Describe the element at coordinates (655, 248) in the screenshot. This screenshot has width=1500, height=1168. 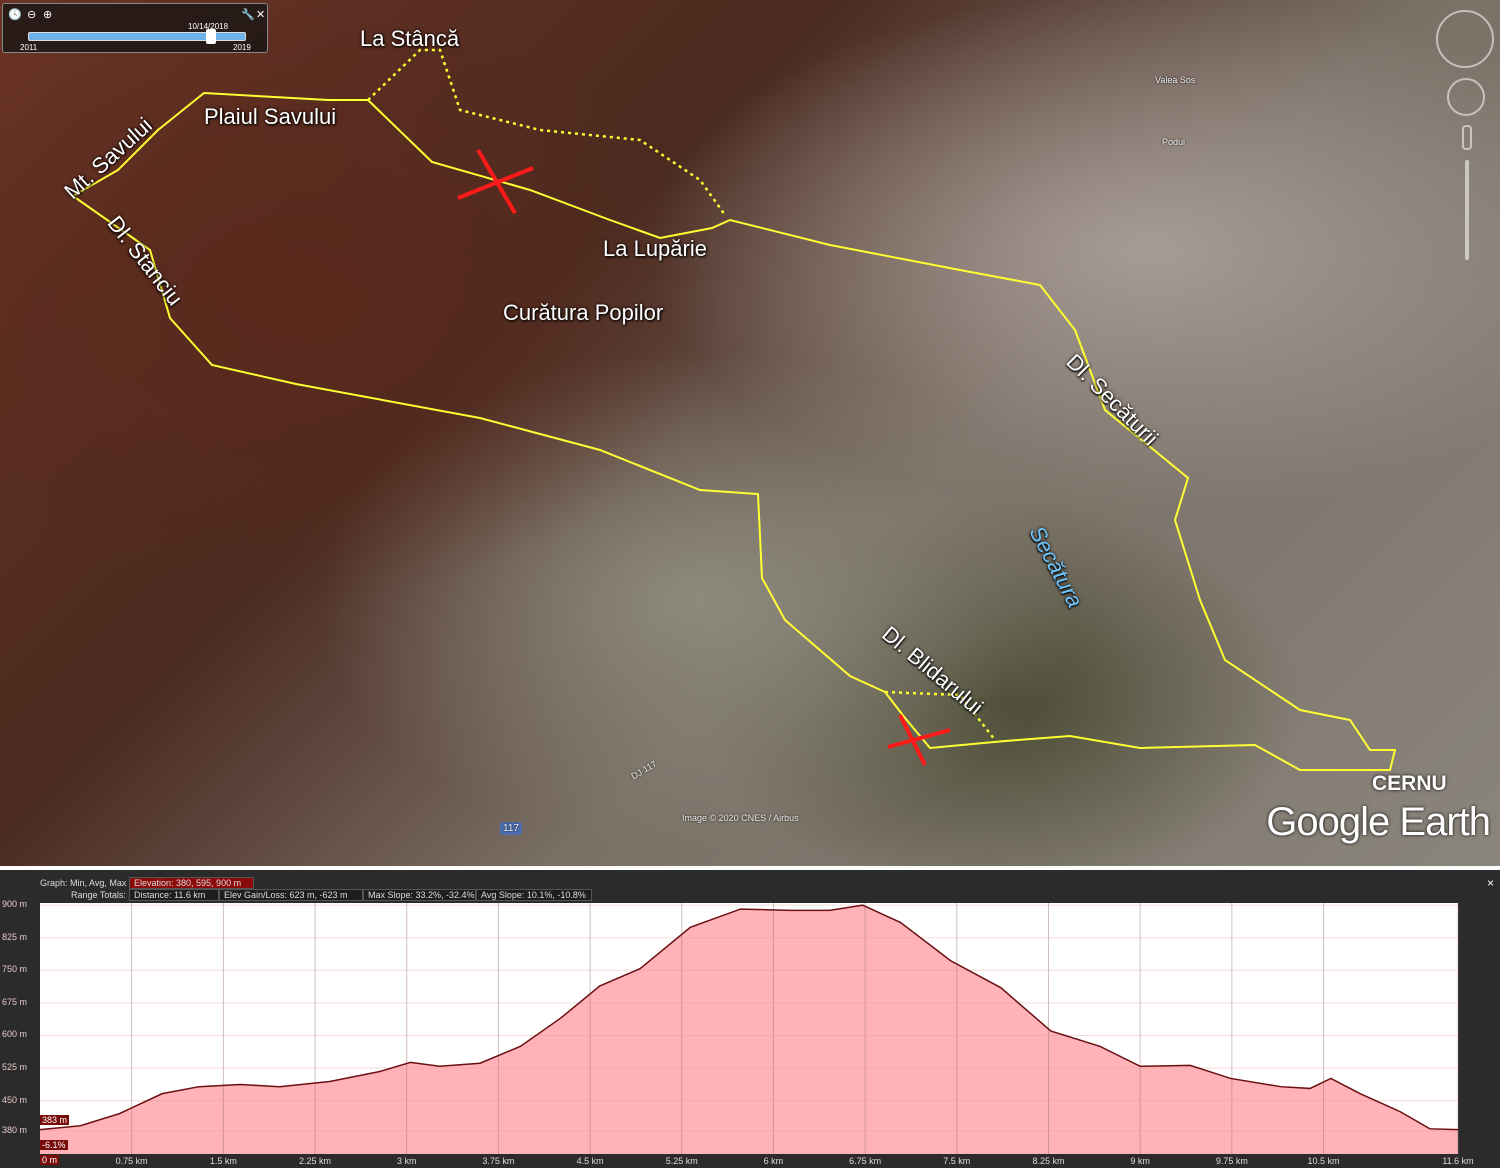
I see `map-label: La Lupărie` at that location.